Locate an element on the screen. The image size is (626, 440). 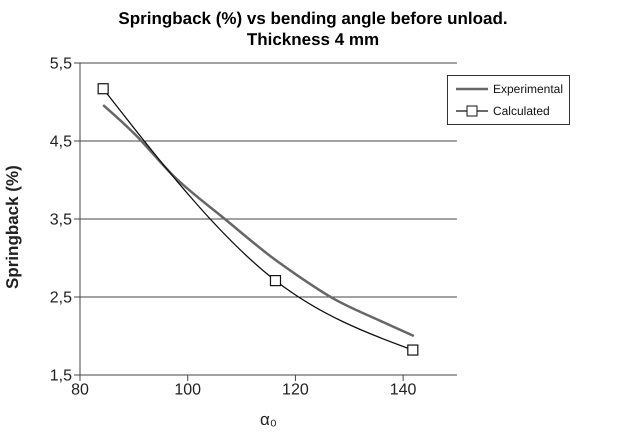
y-tick-label: 5,5 is located at coordinates (61, 64).